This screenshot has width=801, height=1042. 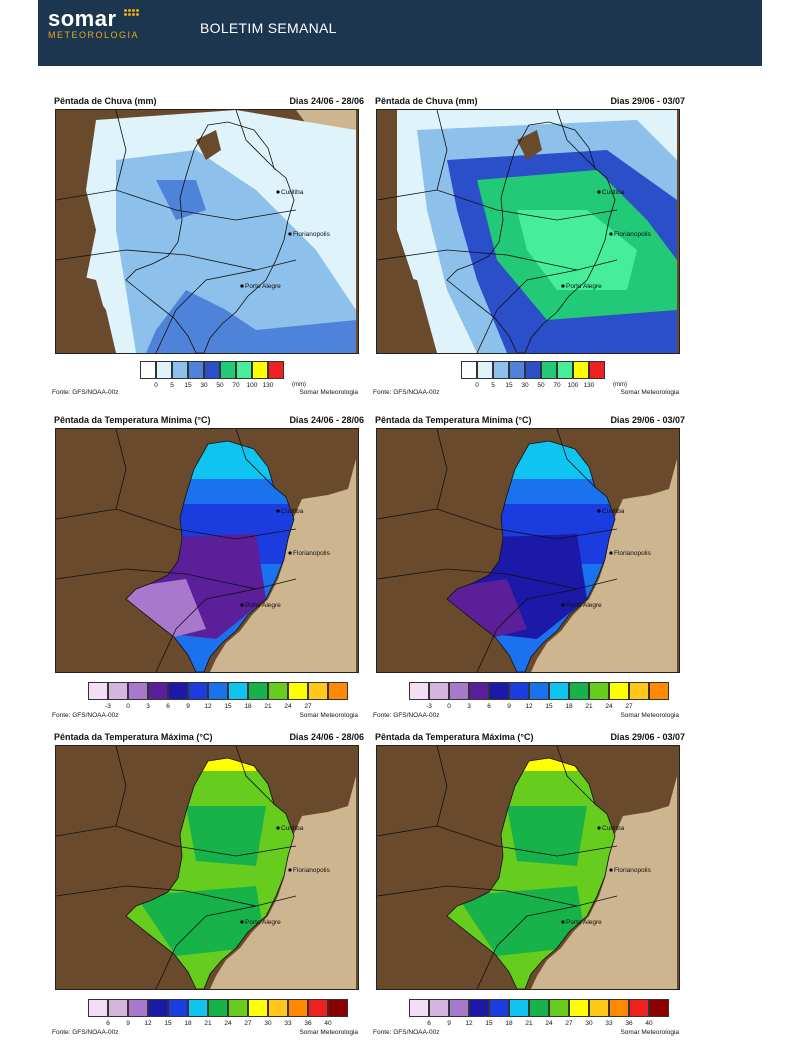 What do you see at coordinates (613, 511) in the screenshot?
I see `city-label-0: Curitiba` at bounding box center [613, 511].